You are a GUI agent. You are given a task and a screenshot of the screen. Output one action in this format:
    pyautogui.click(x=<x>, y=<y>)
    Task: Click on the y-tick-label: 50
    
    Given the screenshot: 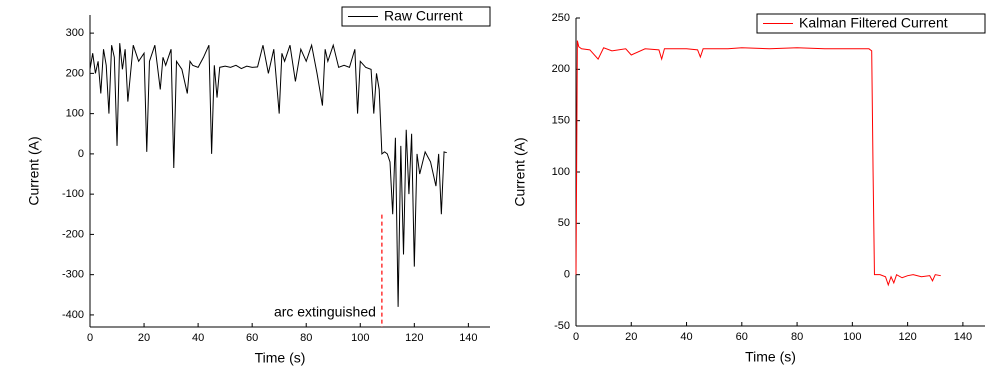 What is the action you would take?
    pyautogui.click(x=564, y=223)
    